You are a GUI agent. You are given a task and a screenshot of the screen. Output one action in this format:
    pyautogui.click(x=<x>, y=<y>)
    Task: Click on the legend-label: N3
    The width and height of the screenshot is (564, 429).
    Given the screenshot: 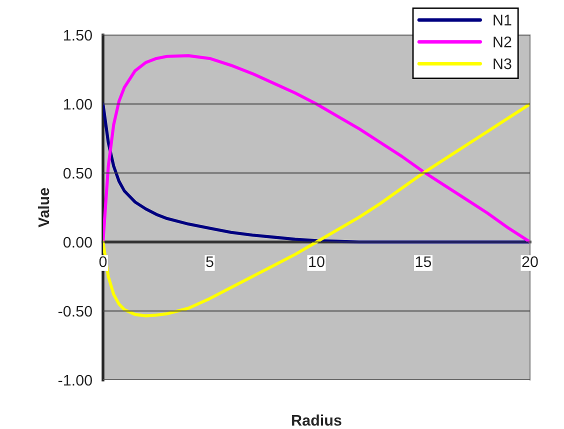 What is the action you would take?
    pyautogui.click(x=503, y=64)
    